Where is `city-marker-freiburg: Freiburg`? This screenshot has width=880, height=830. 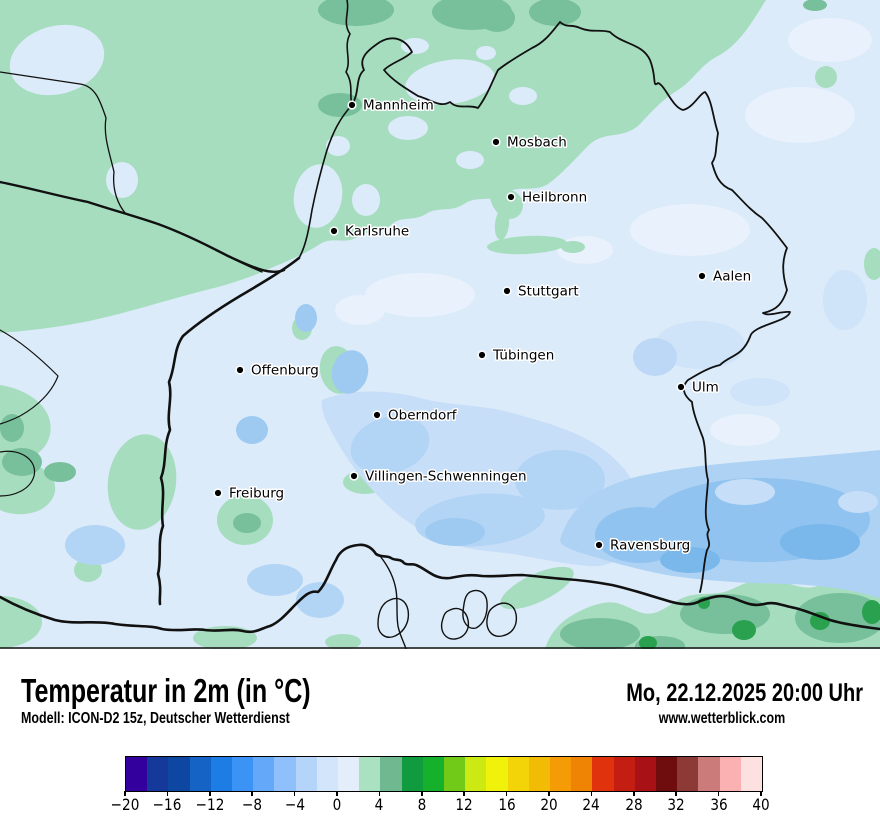 city-marker-freiburg: Freiburg is located at coordinates (249, 493).